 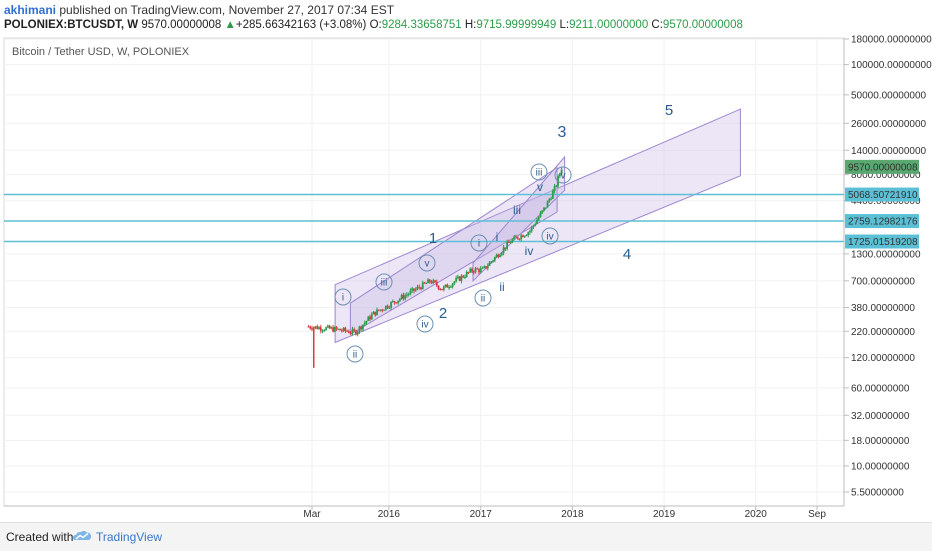 I want to click on change-up-icon: ▲, so click(x=230, y=25).